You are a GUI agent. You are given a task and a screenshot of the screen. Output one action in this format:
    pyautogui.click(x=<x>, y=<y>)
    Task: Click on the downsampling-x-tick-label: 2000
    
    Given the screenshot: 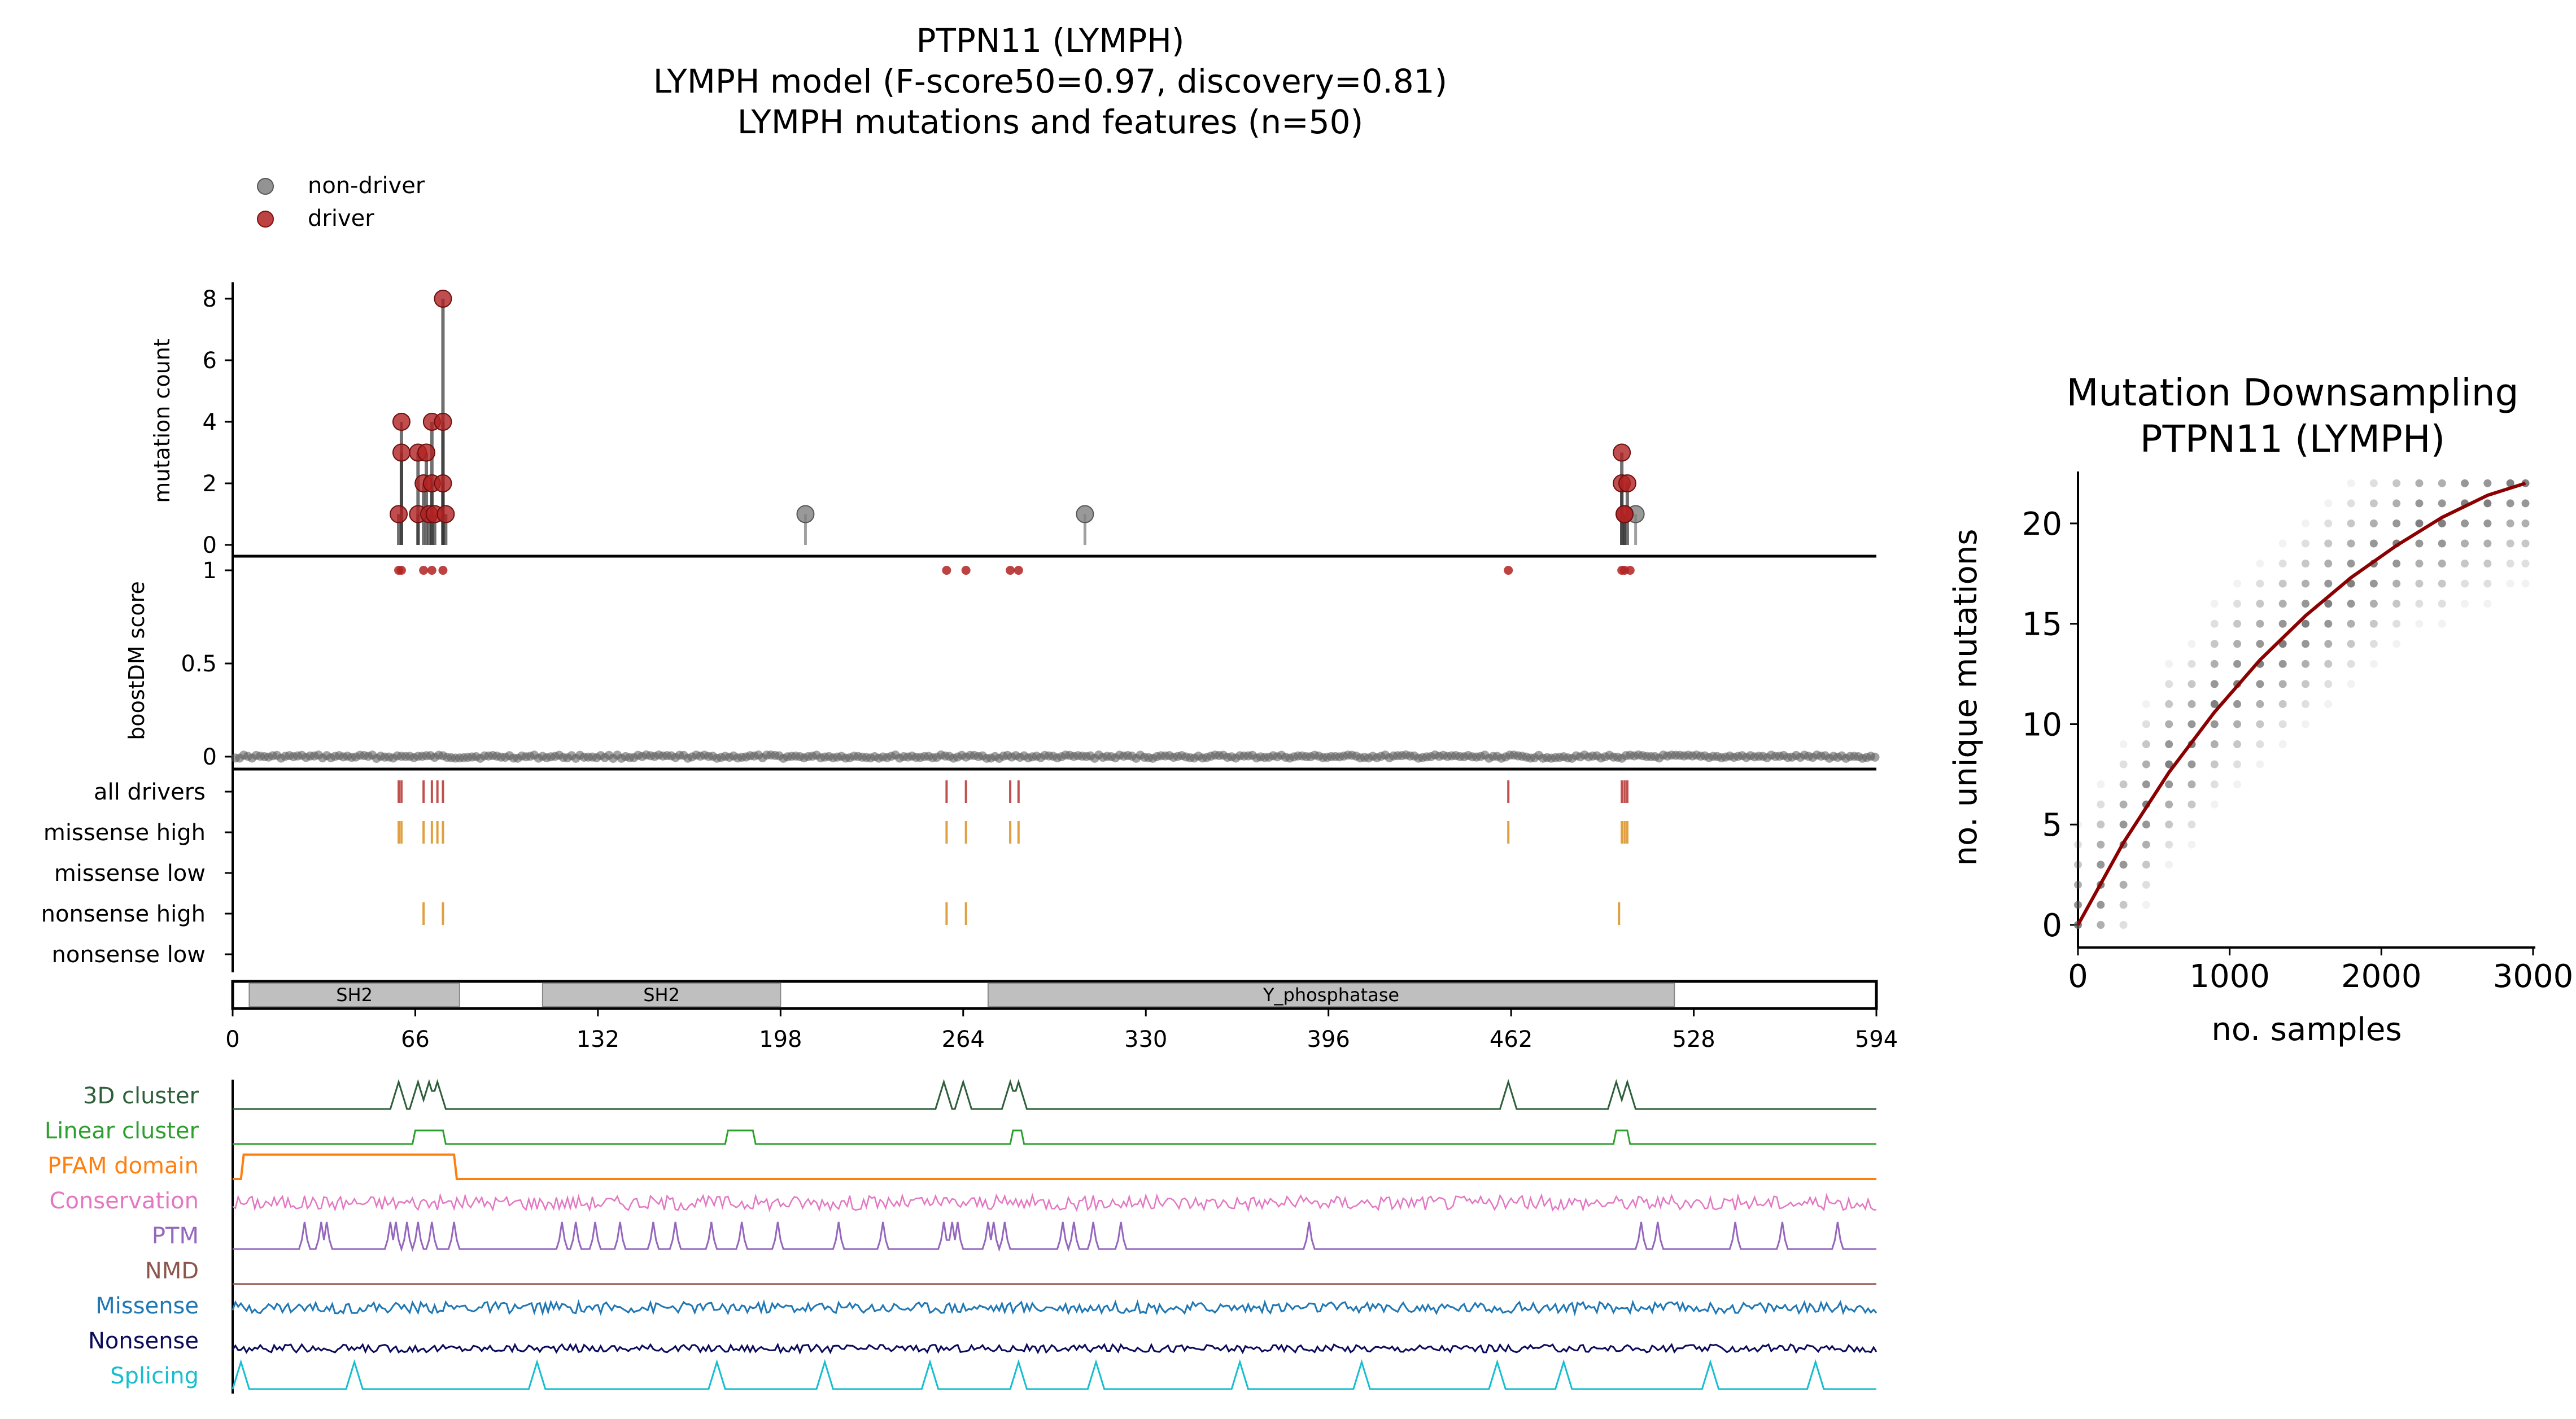 What is the action you would take?
    pyautogui.click(x=2381, y=976)
    